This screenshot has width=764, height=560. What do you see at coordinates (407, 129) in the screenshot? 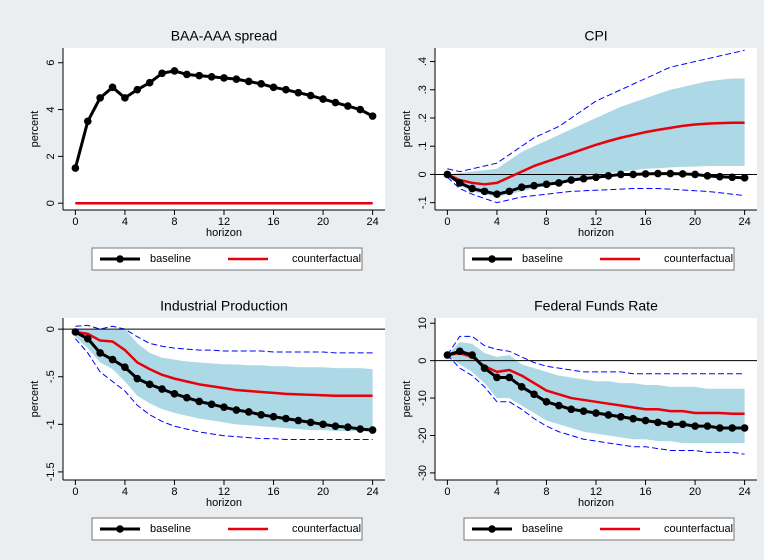
I see `y-axis-label: percent` at bounding box center [407, 129].